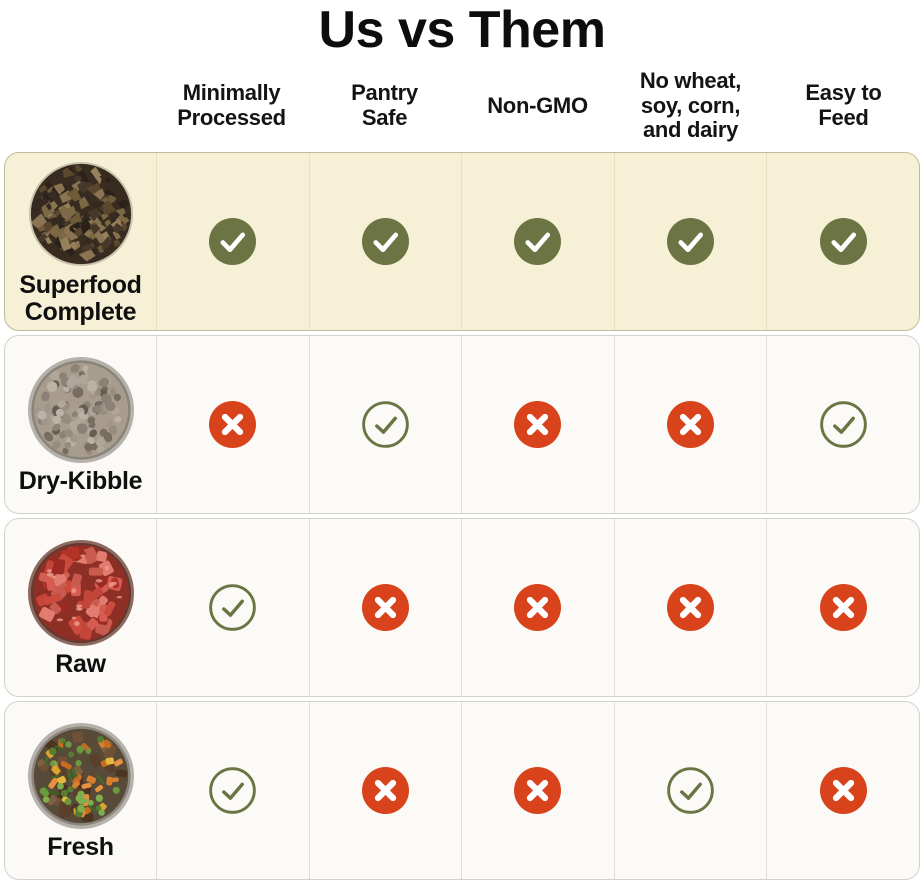 The width and height of the screenshot is (924, 884). What do you see at coordinates (80, 847) in the screenshot?
I see `row-label-fresh: Fresh` at bounding box center [80, 847].